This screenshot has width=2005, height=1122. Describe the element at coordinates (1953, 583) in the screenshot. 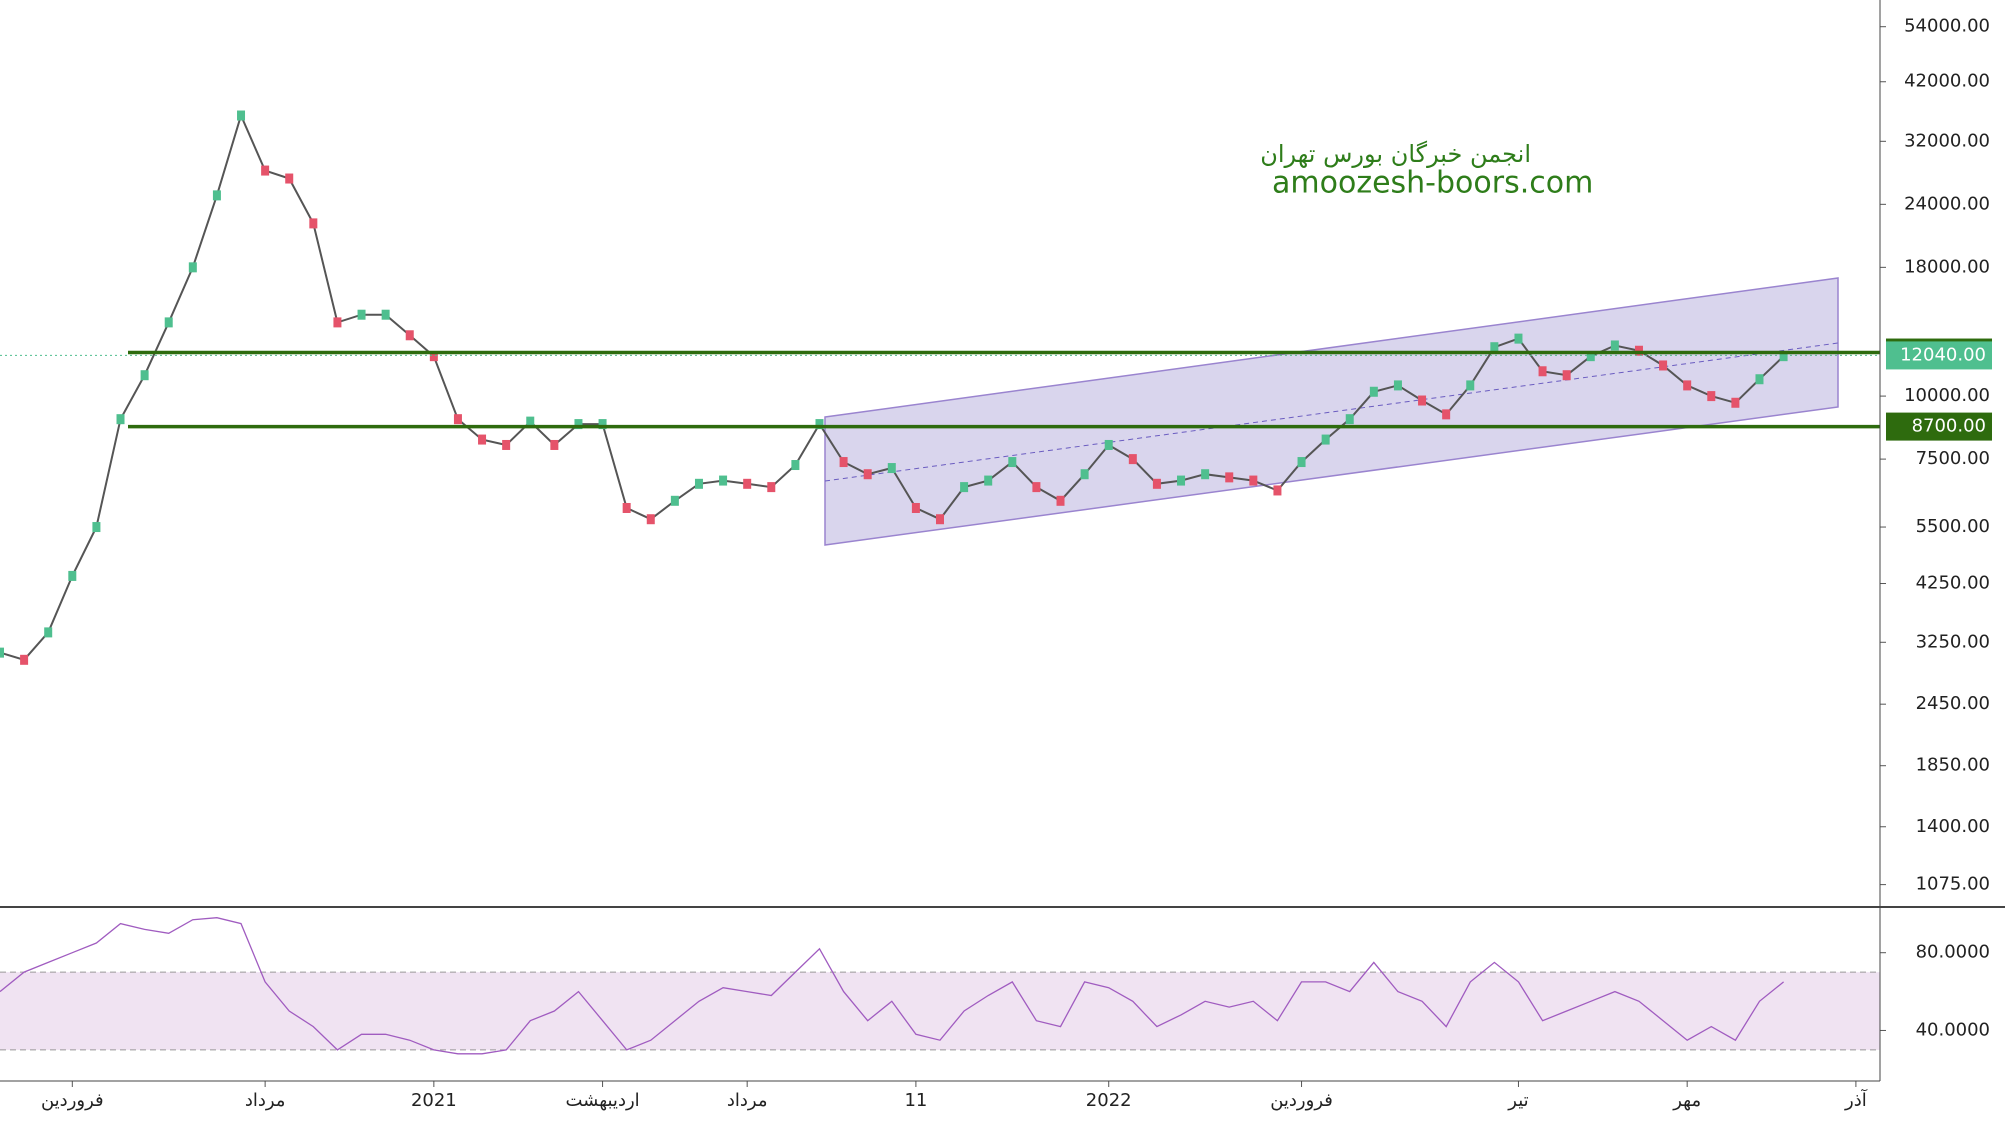

I see `y-tick-label: 4250.00` at that location.